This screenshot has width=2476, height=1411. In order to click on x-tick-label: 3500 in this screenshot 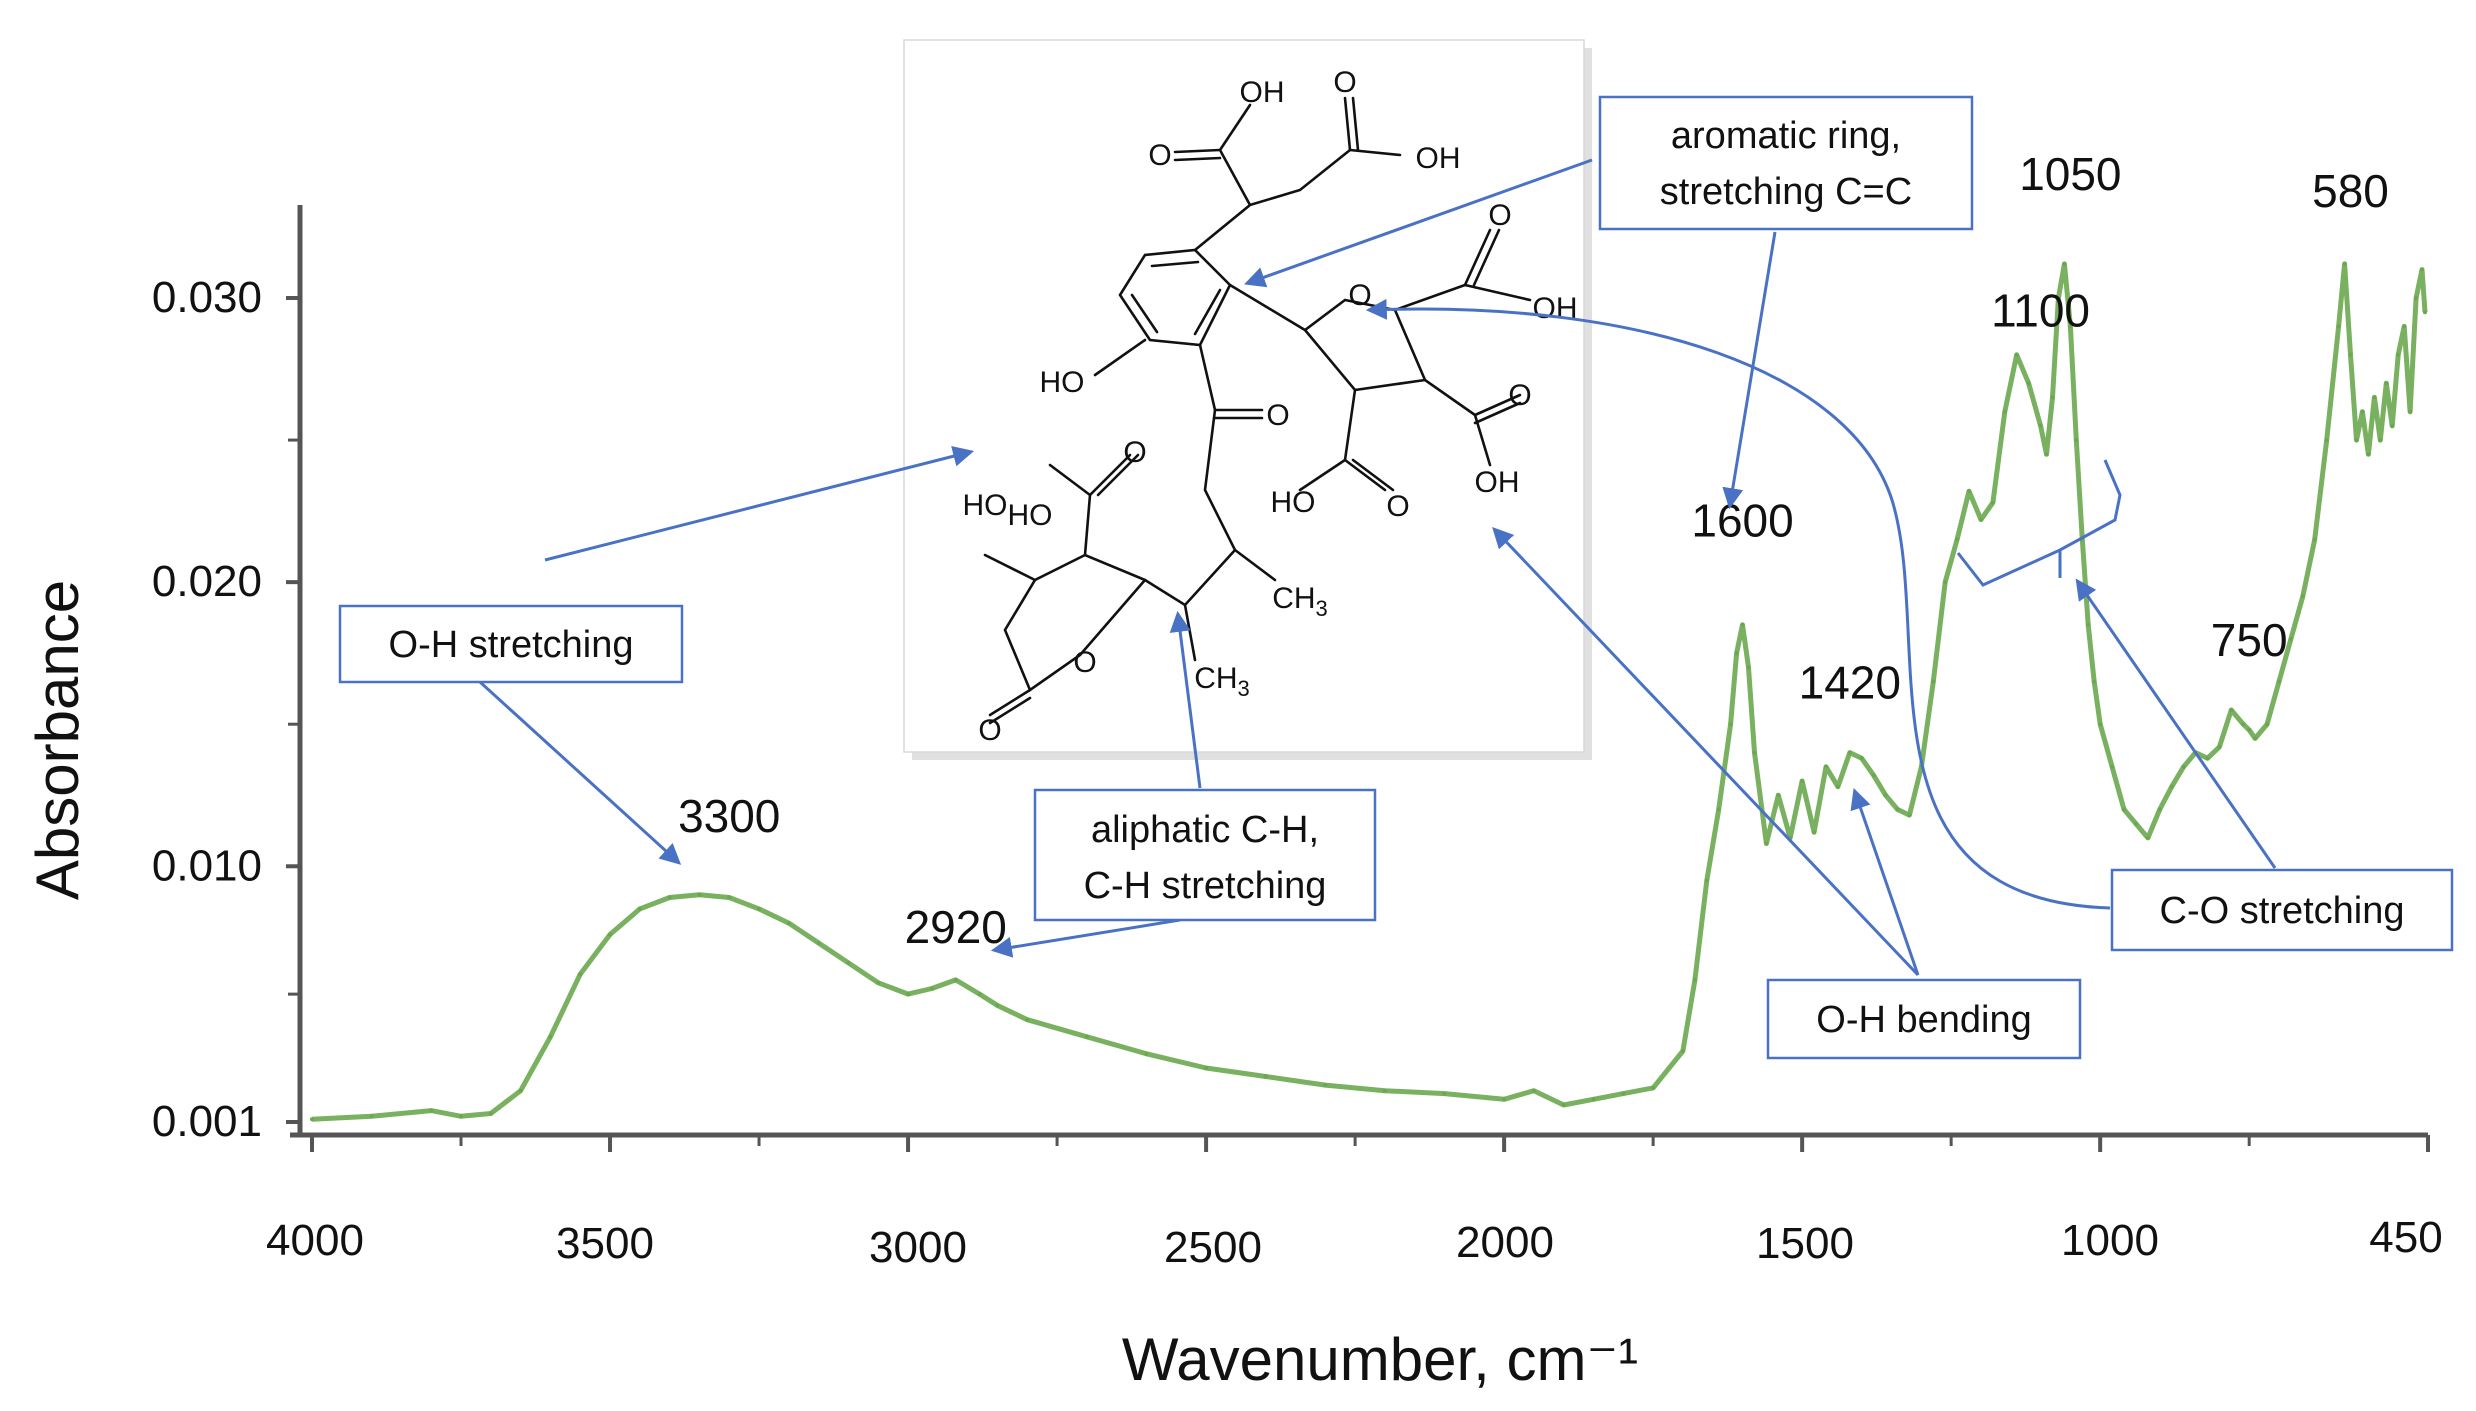, I will do `click(605, 1243)`.